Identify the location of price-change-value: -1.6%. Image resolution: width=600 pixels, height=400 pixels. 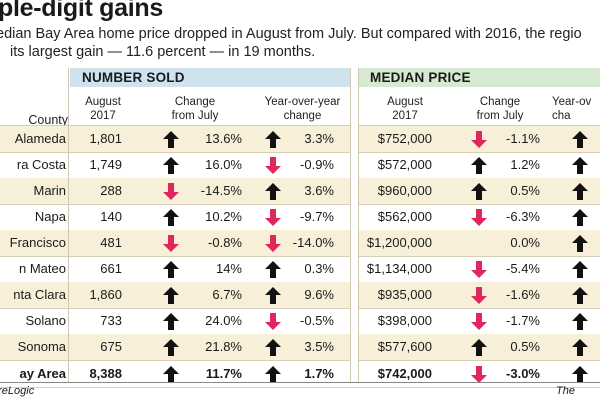
(523, 294).